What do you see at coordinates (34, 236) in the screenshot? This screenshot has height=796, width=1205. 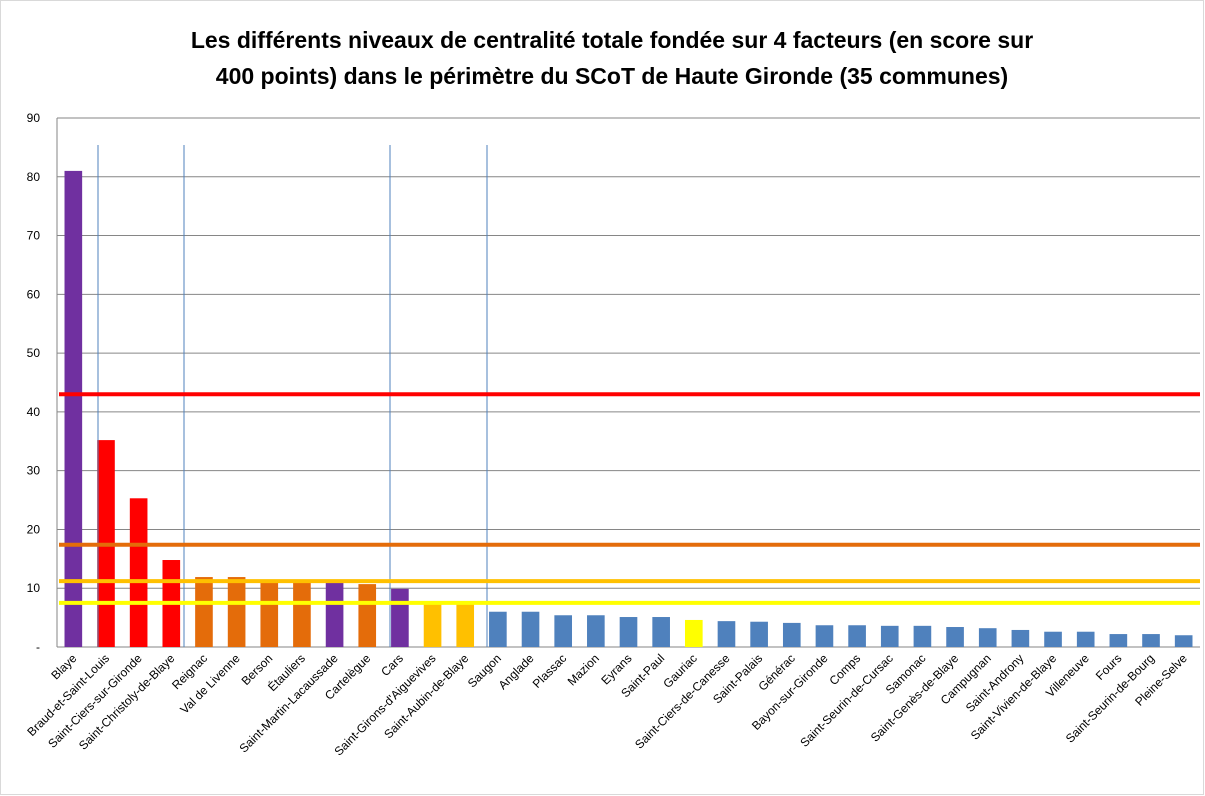 I see `y-tick-label: 70` at bounding box center [34, 236].